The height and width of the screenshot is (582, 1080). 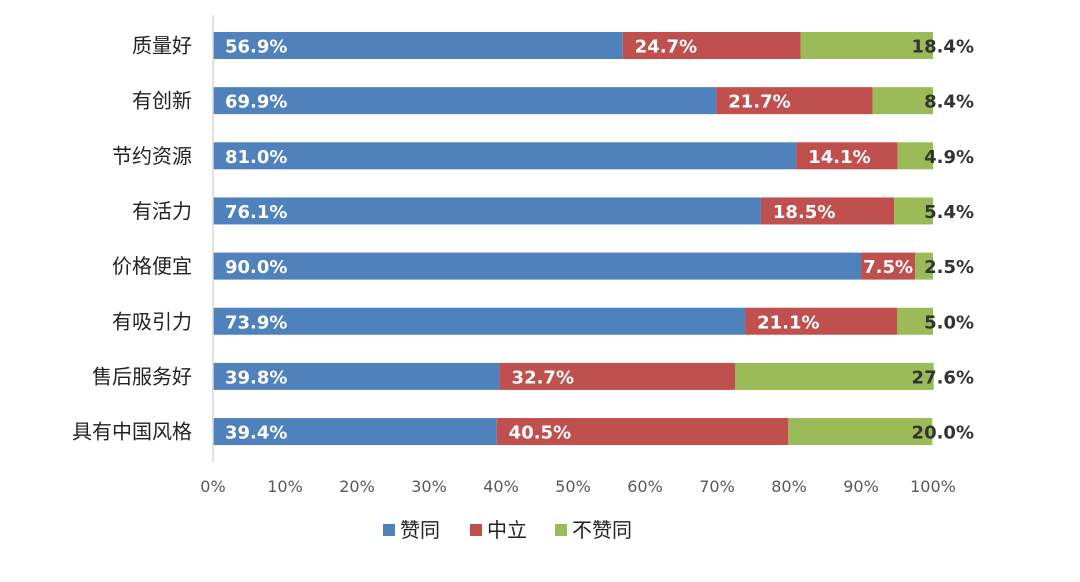 What do you see at coordinates (256, 322) in the screenshot?
I see `data-label: 73.9%` at bounding box center [256, 322].